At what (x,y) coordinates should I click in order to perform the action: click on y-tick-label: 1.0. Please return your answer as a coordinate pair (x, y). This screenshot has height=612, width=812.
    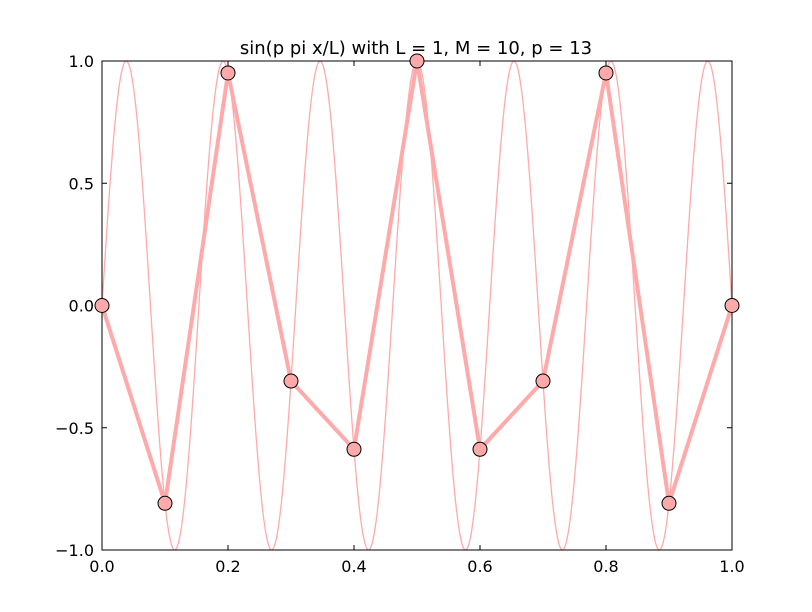
    Looking at the image, I should click on (81, 61).